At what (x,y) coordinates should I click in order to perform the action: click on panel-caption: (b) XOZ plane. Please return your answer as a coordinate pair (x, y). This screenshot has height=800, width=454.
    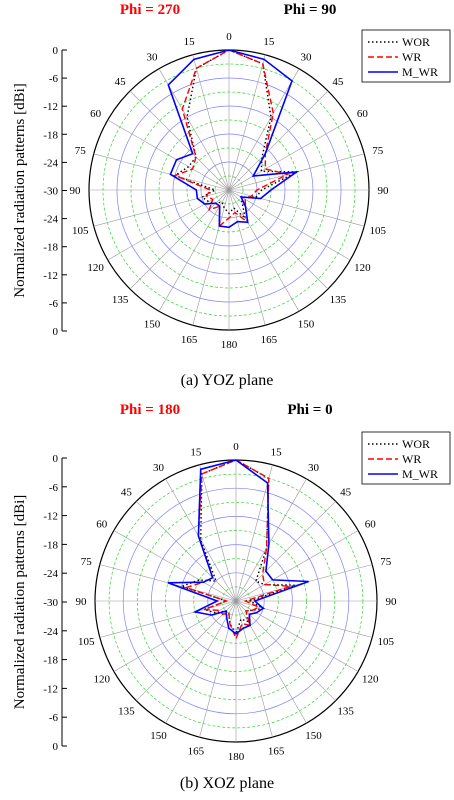
    Looking at the image, I should click on (227, 783).